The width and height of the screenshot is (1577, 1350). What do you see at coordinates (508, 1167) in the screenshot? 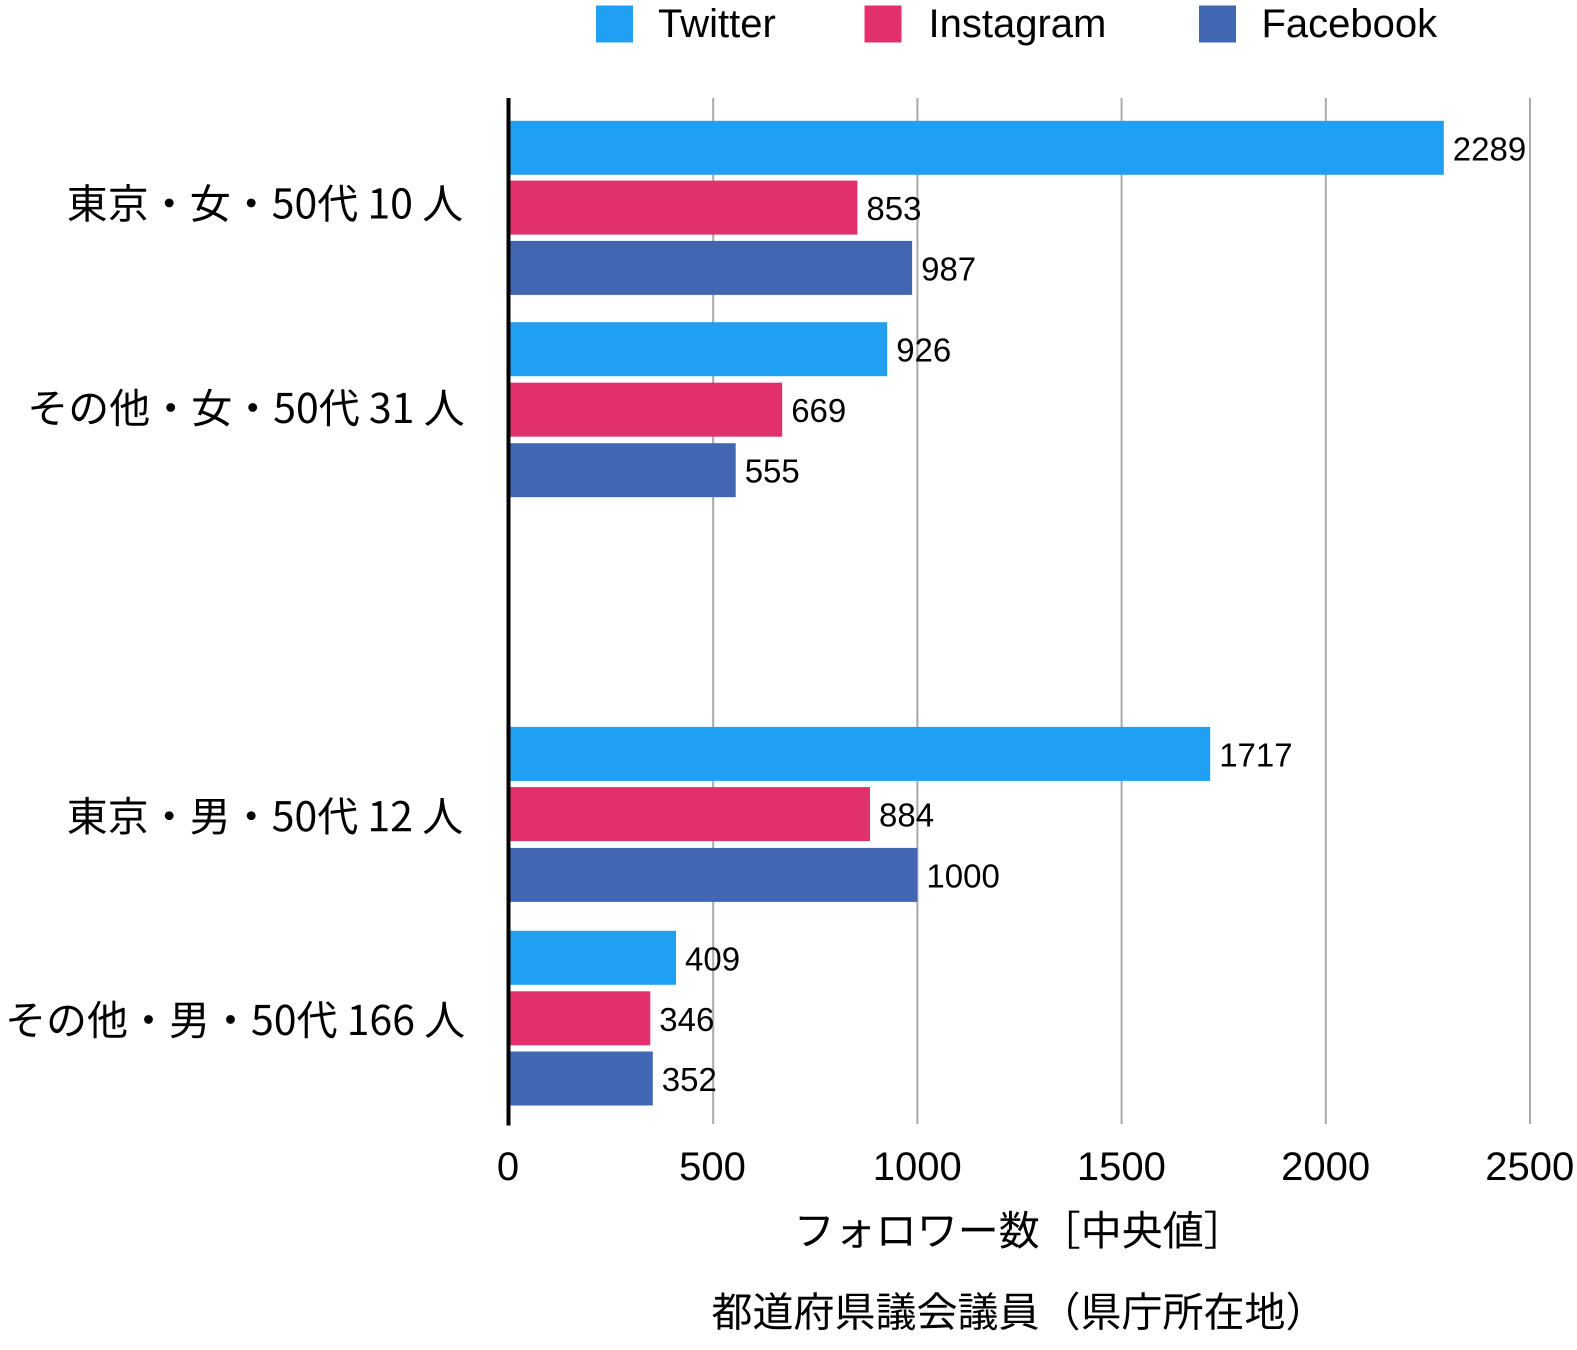
I see `svg-text: 0` at bounding box center [508, 1167].